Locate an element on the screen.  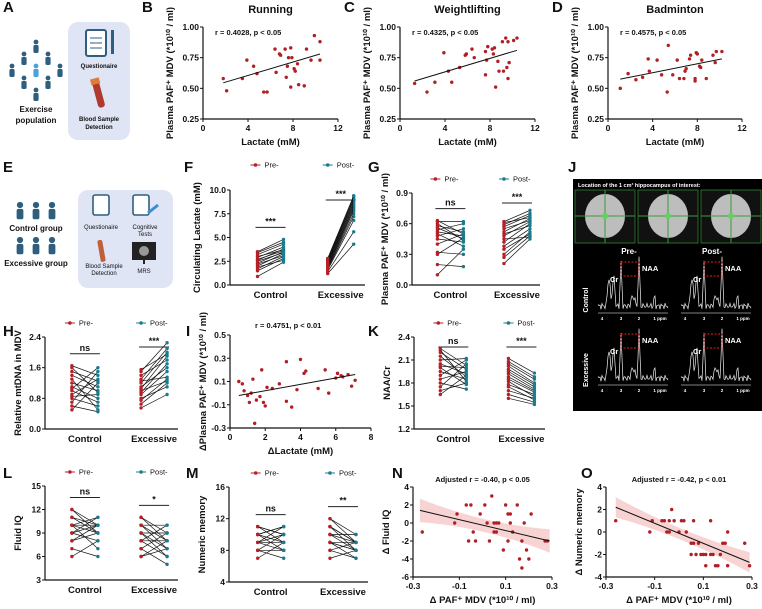
panel-letter: M is located at coordinates (192, 473).